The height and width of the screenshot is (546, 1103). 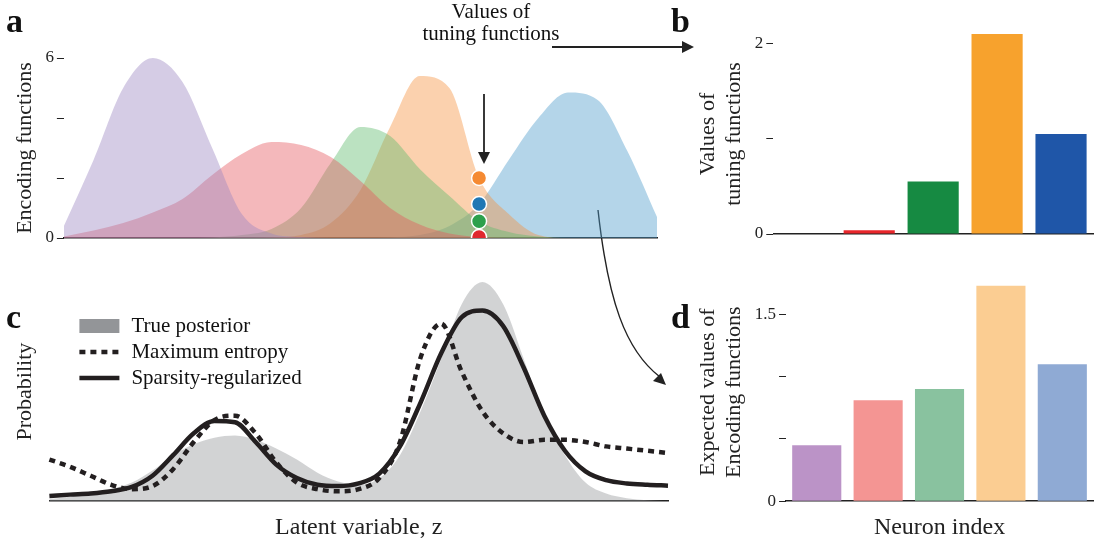 I want to click on text: Values of tuning functions, so click(x=491, y=22).